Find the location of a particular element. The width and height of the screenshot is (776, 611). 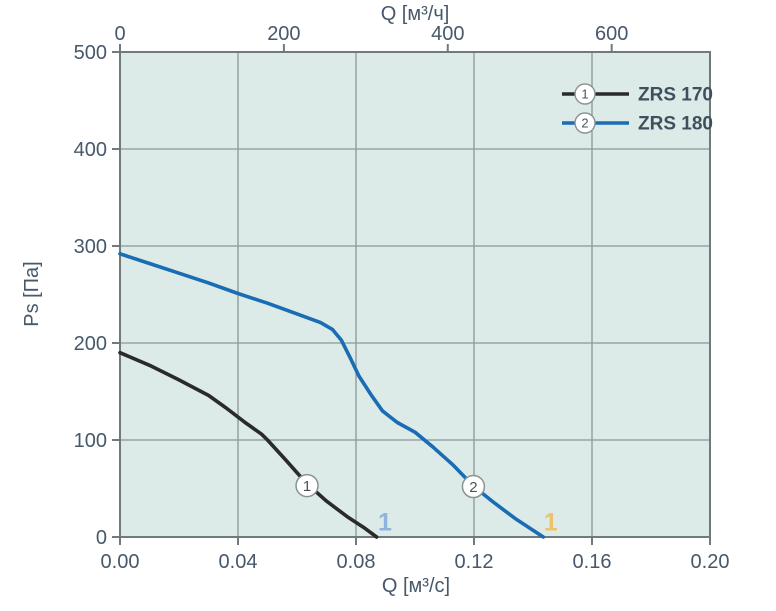

top-axis-tick-label: 200 is located at coordinates (283, 34).